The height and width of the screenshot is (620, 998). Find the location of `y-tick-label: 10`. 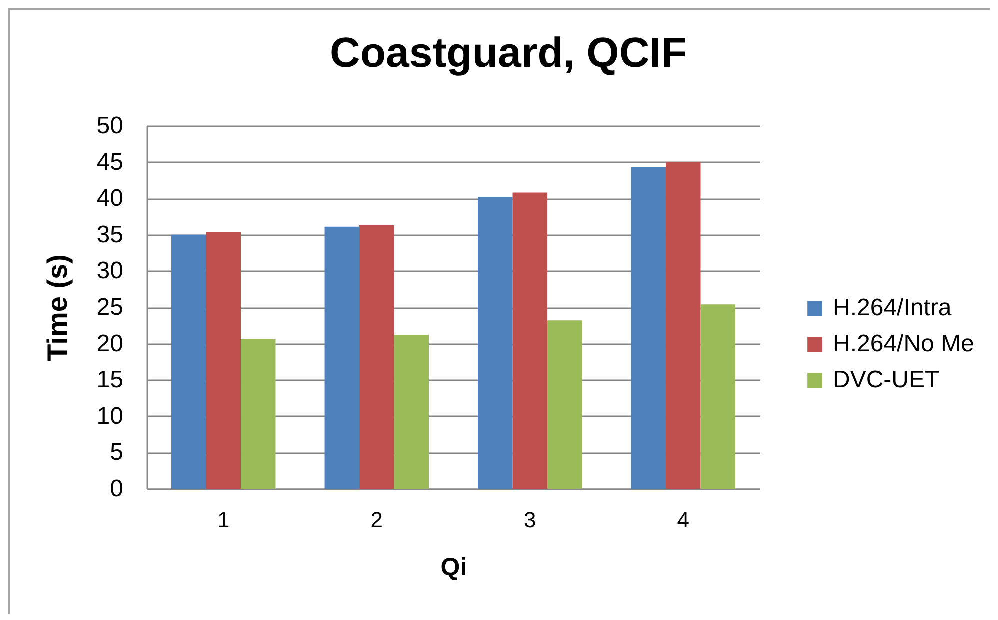

y-tick-label: 10 is located at coordinates (110, 416).